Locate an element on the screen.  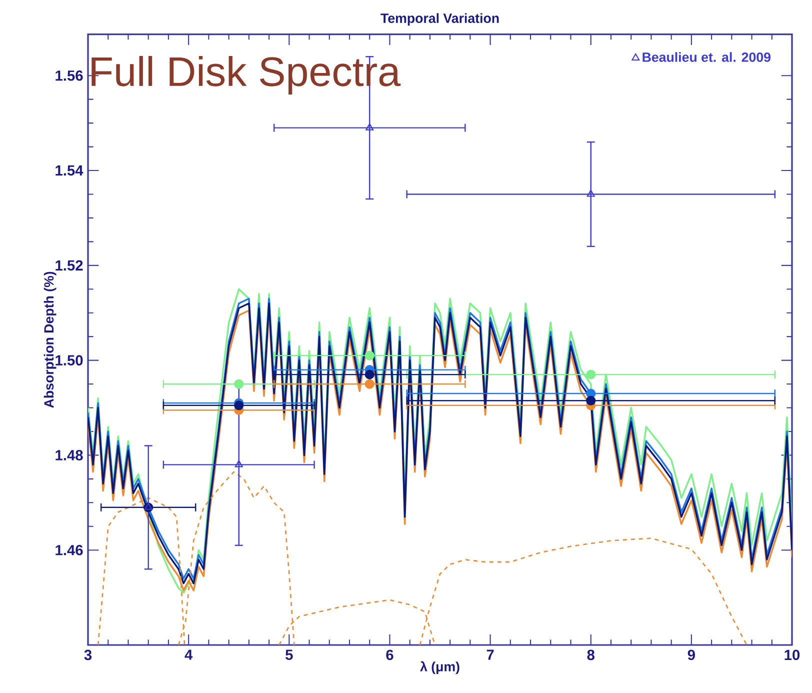
y-tick-label: 1.50 is located at coordinates (69, 360).